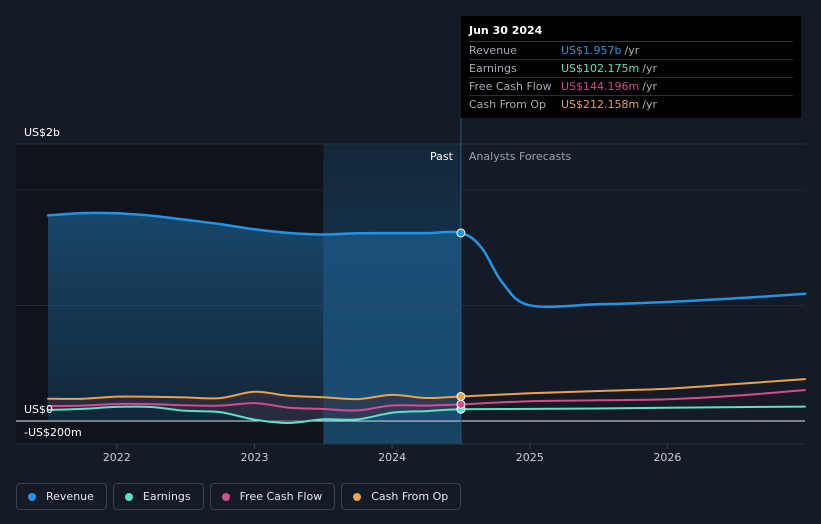 The image size is (821, 524). What do you see at coordinates (591, 50) in the screenshot?
I see `tooltip-row-value: US$1.957b` at bounding box center [591, 50].